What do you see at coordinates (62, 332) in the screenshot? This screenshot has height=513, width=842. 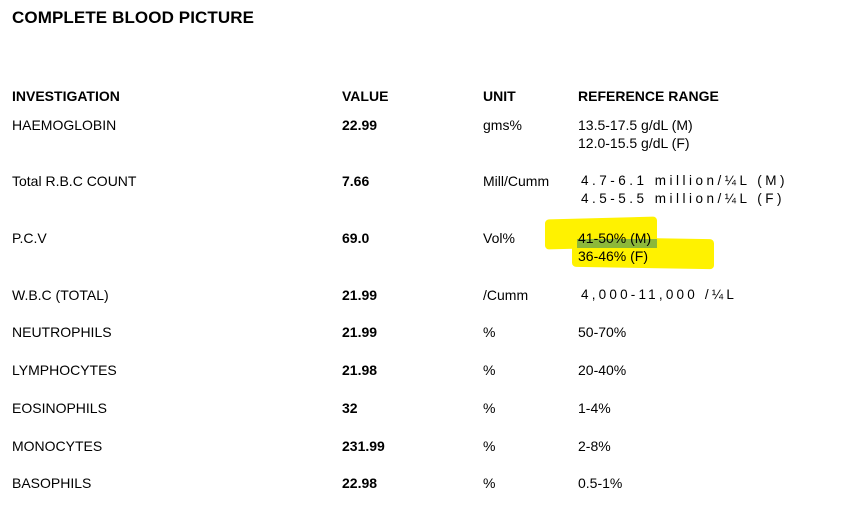 I see `investigation-neutrophils: NEUTROPHILS` at bounding box center [62, 332].